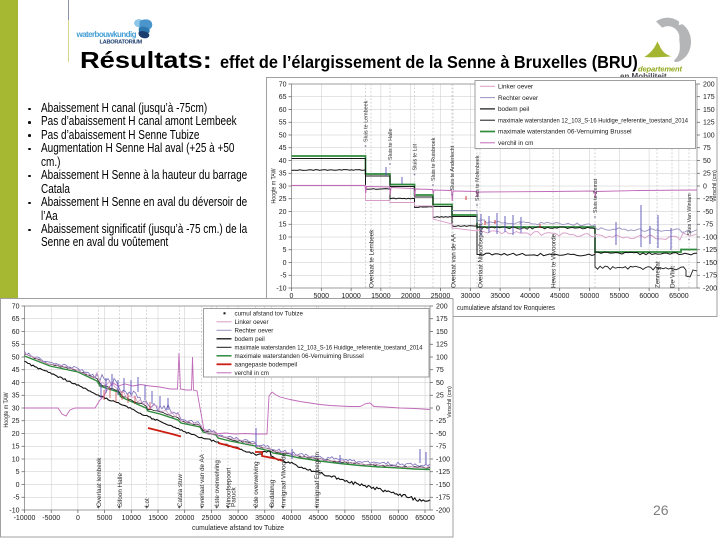 This screenshot has width=720, height=540. I want to click on svg-text: Sluis te Molenbeek, so click(478, 178).